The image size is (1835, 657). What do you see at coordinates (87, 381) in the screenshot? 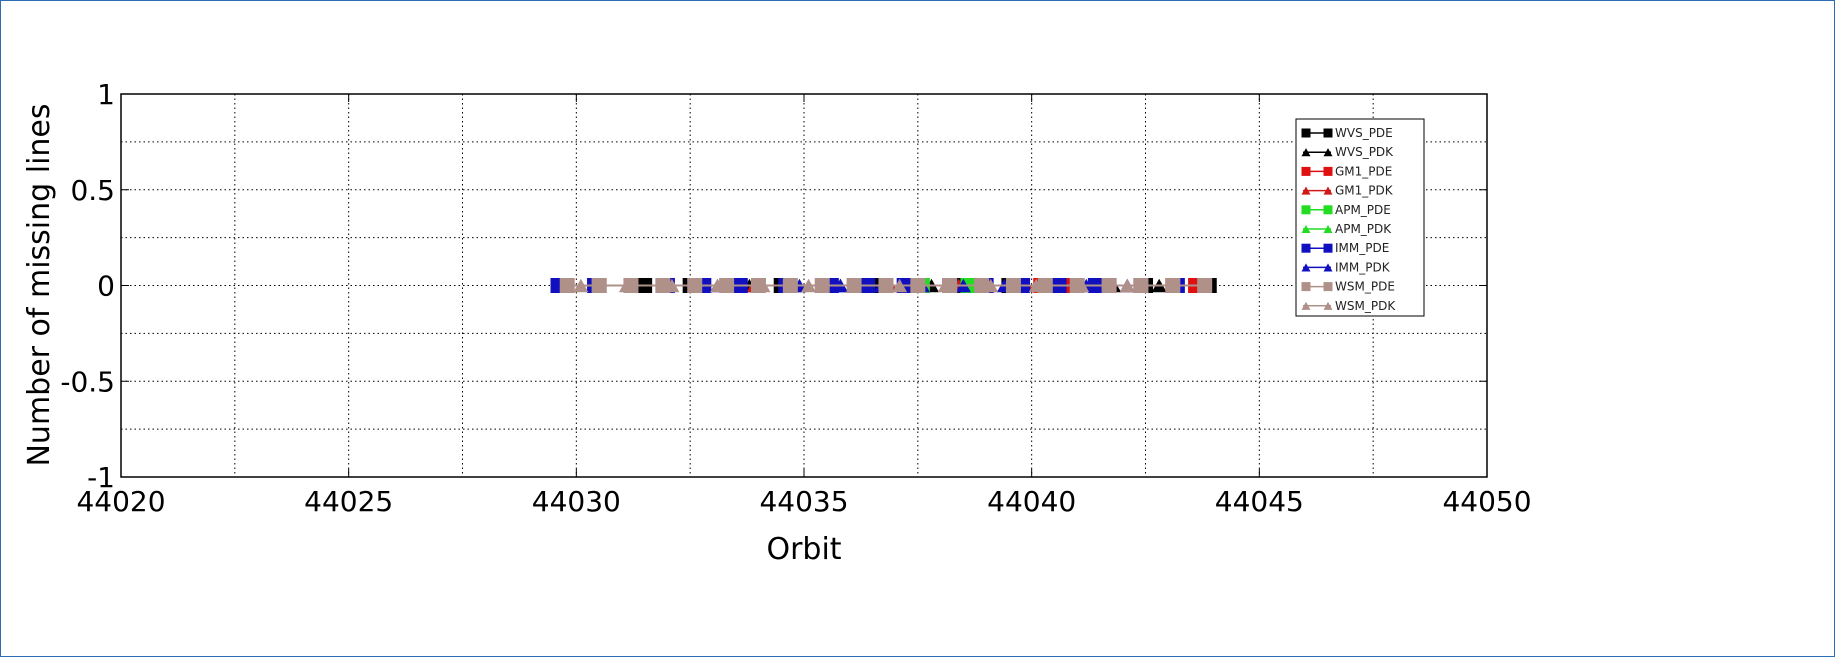
I see `y-tick-label: -0.5` at bounding box center [87, 381].